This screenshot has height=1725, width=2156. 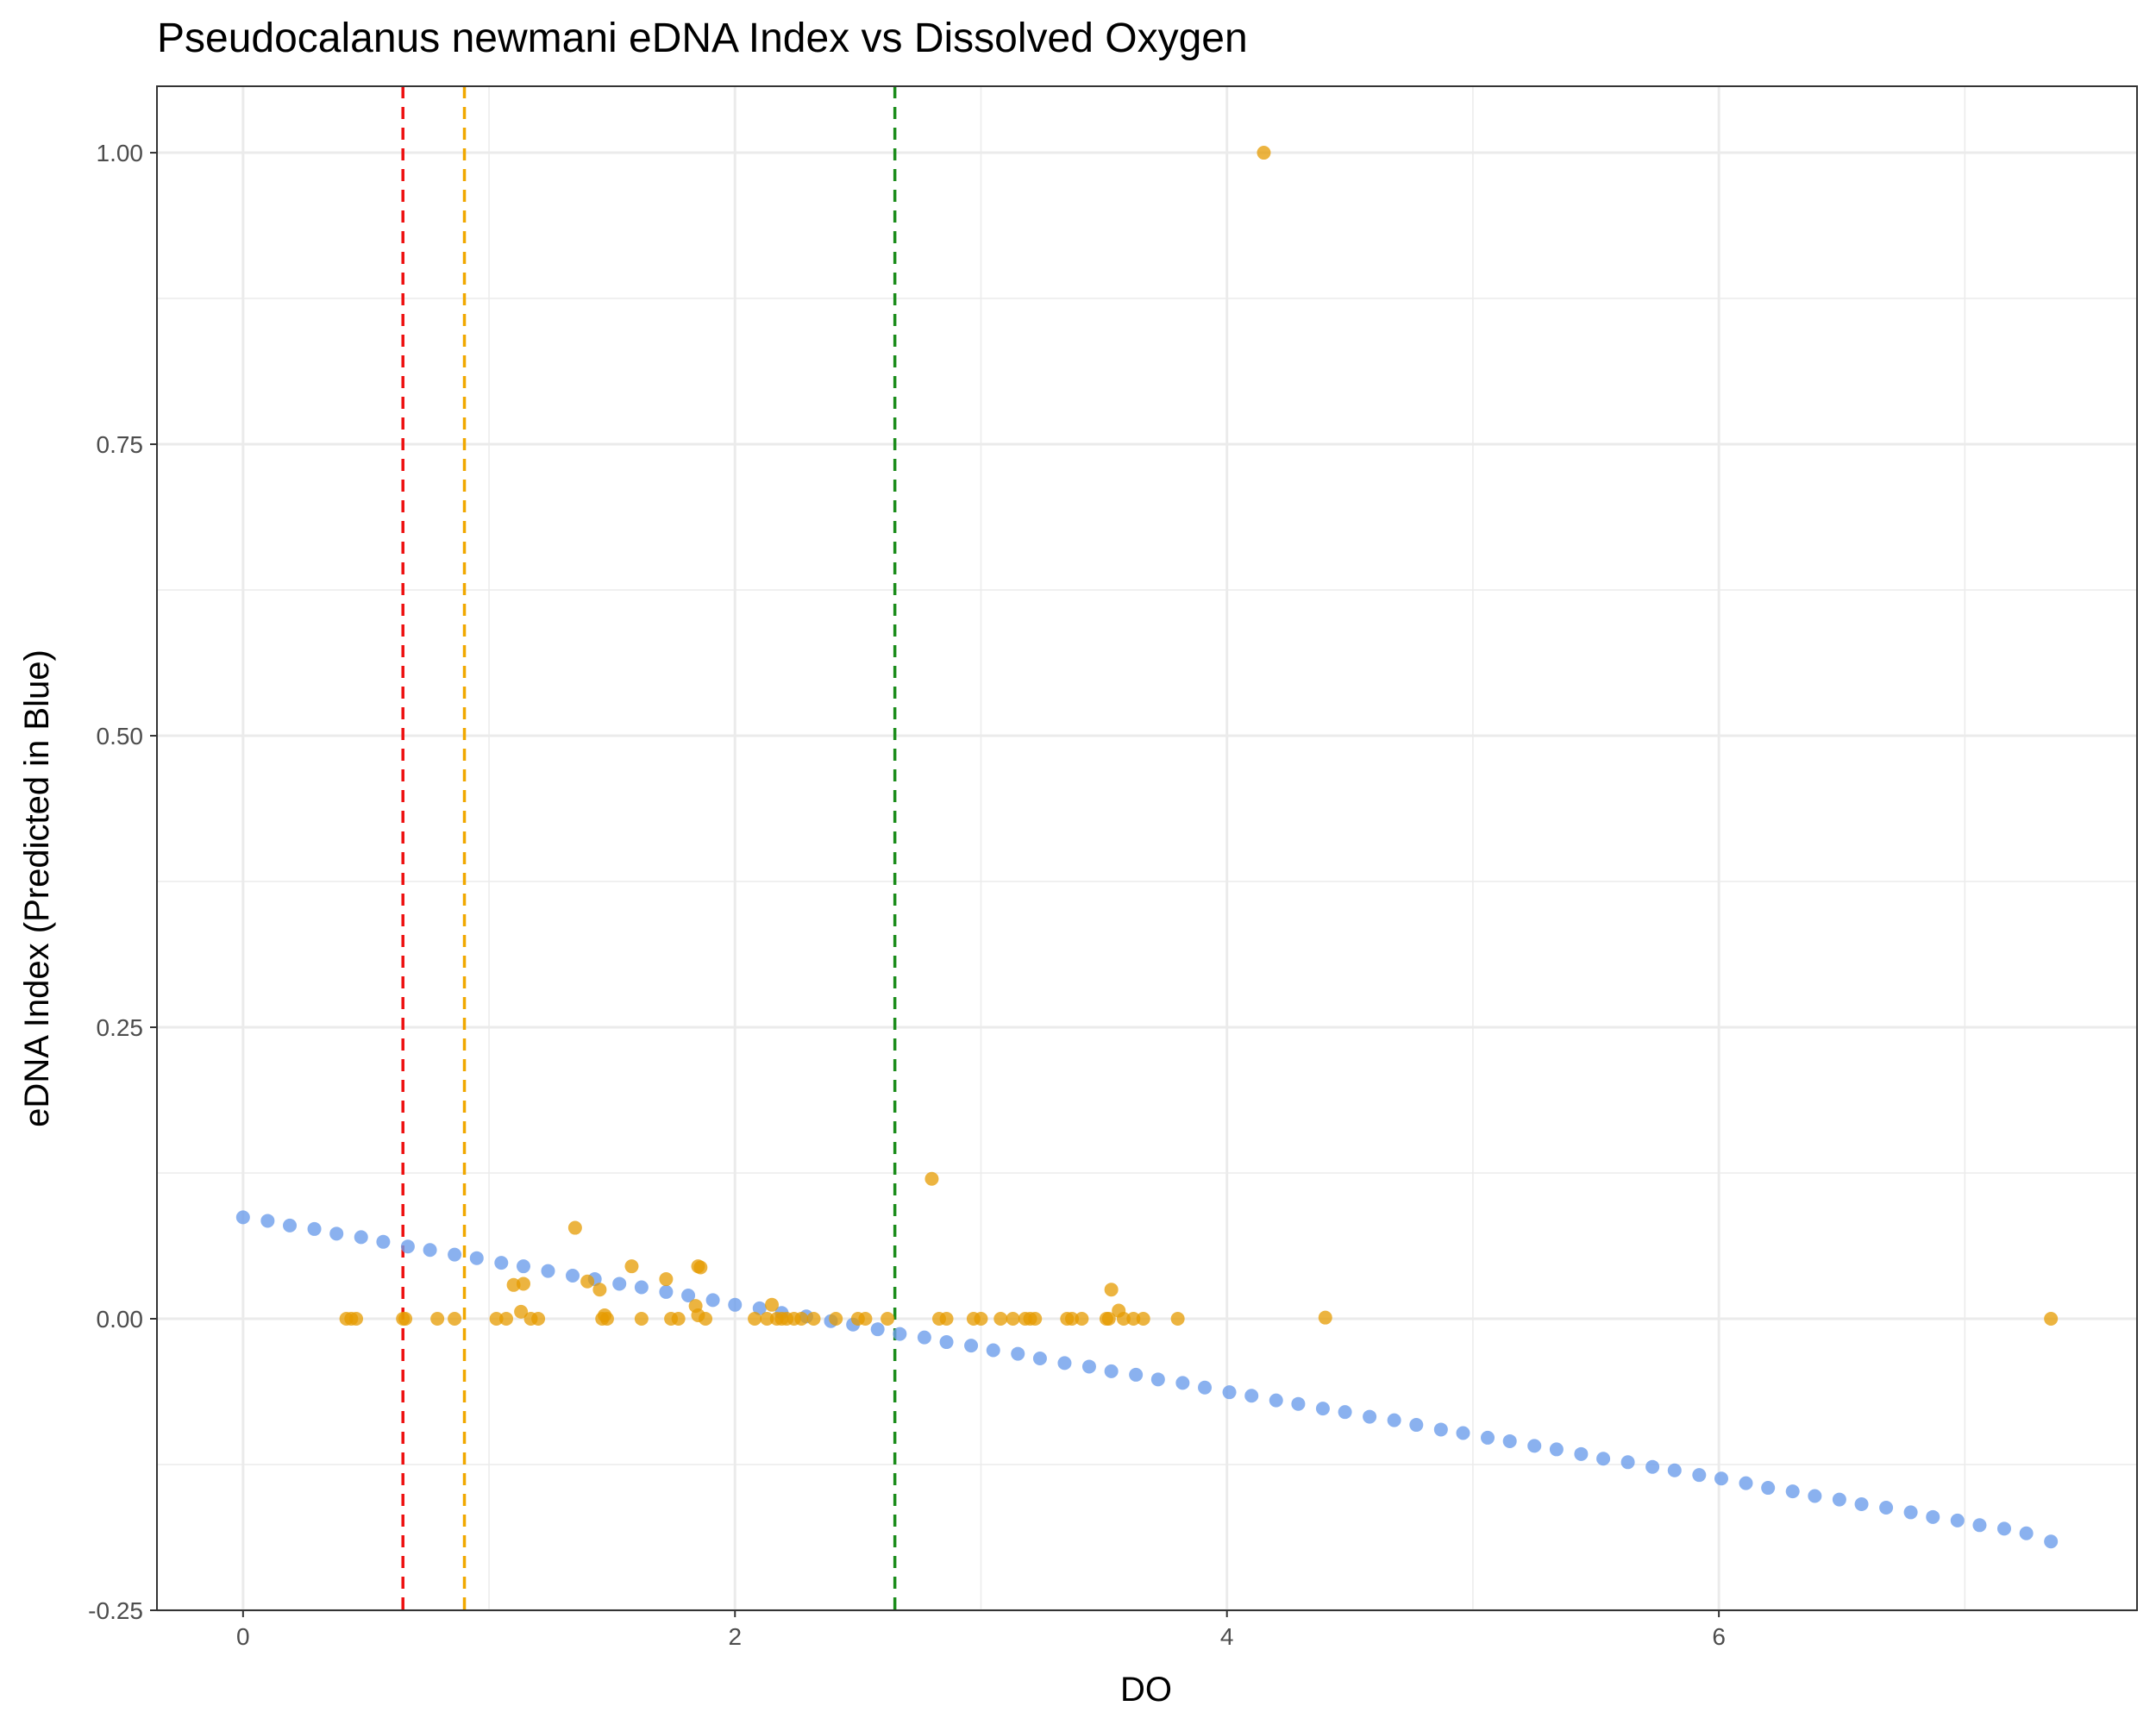 I want to click on y-tick-label: 0.50, so click(x=120, y=736).